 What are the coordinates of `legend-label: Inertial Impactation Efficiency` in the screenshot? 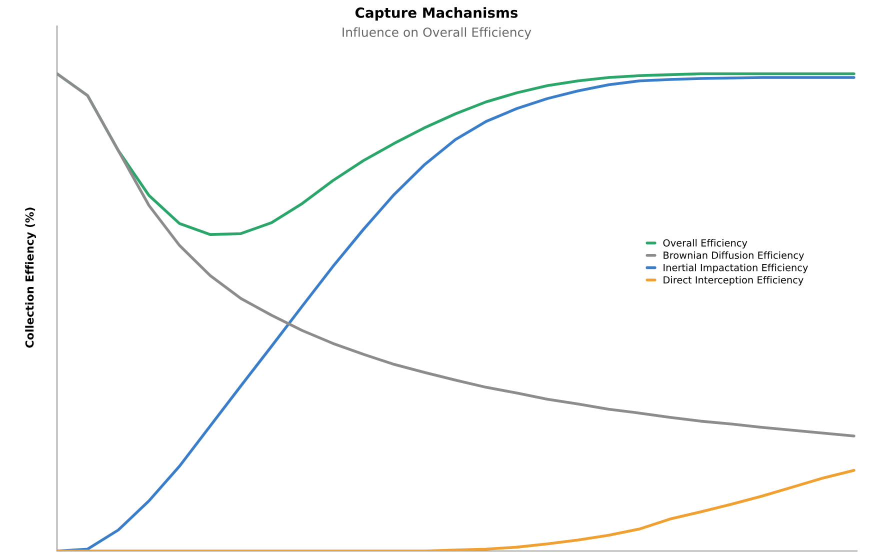 It's located at (736, 269).